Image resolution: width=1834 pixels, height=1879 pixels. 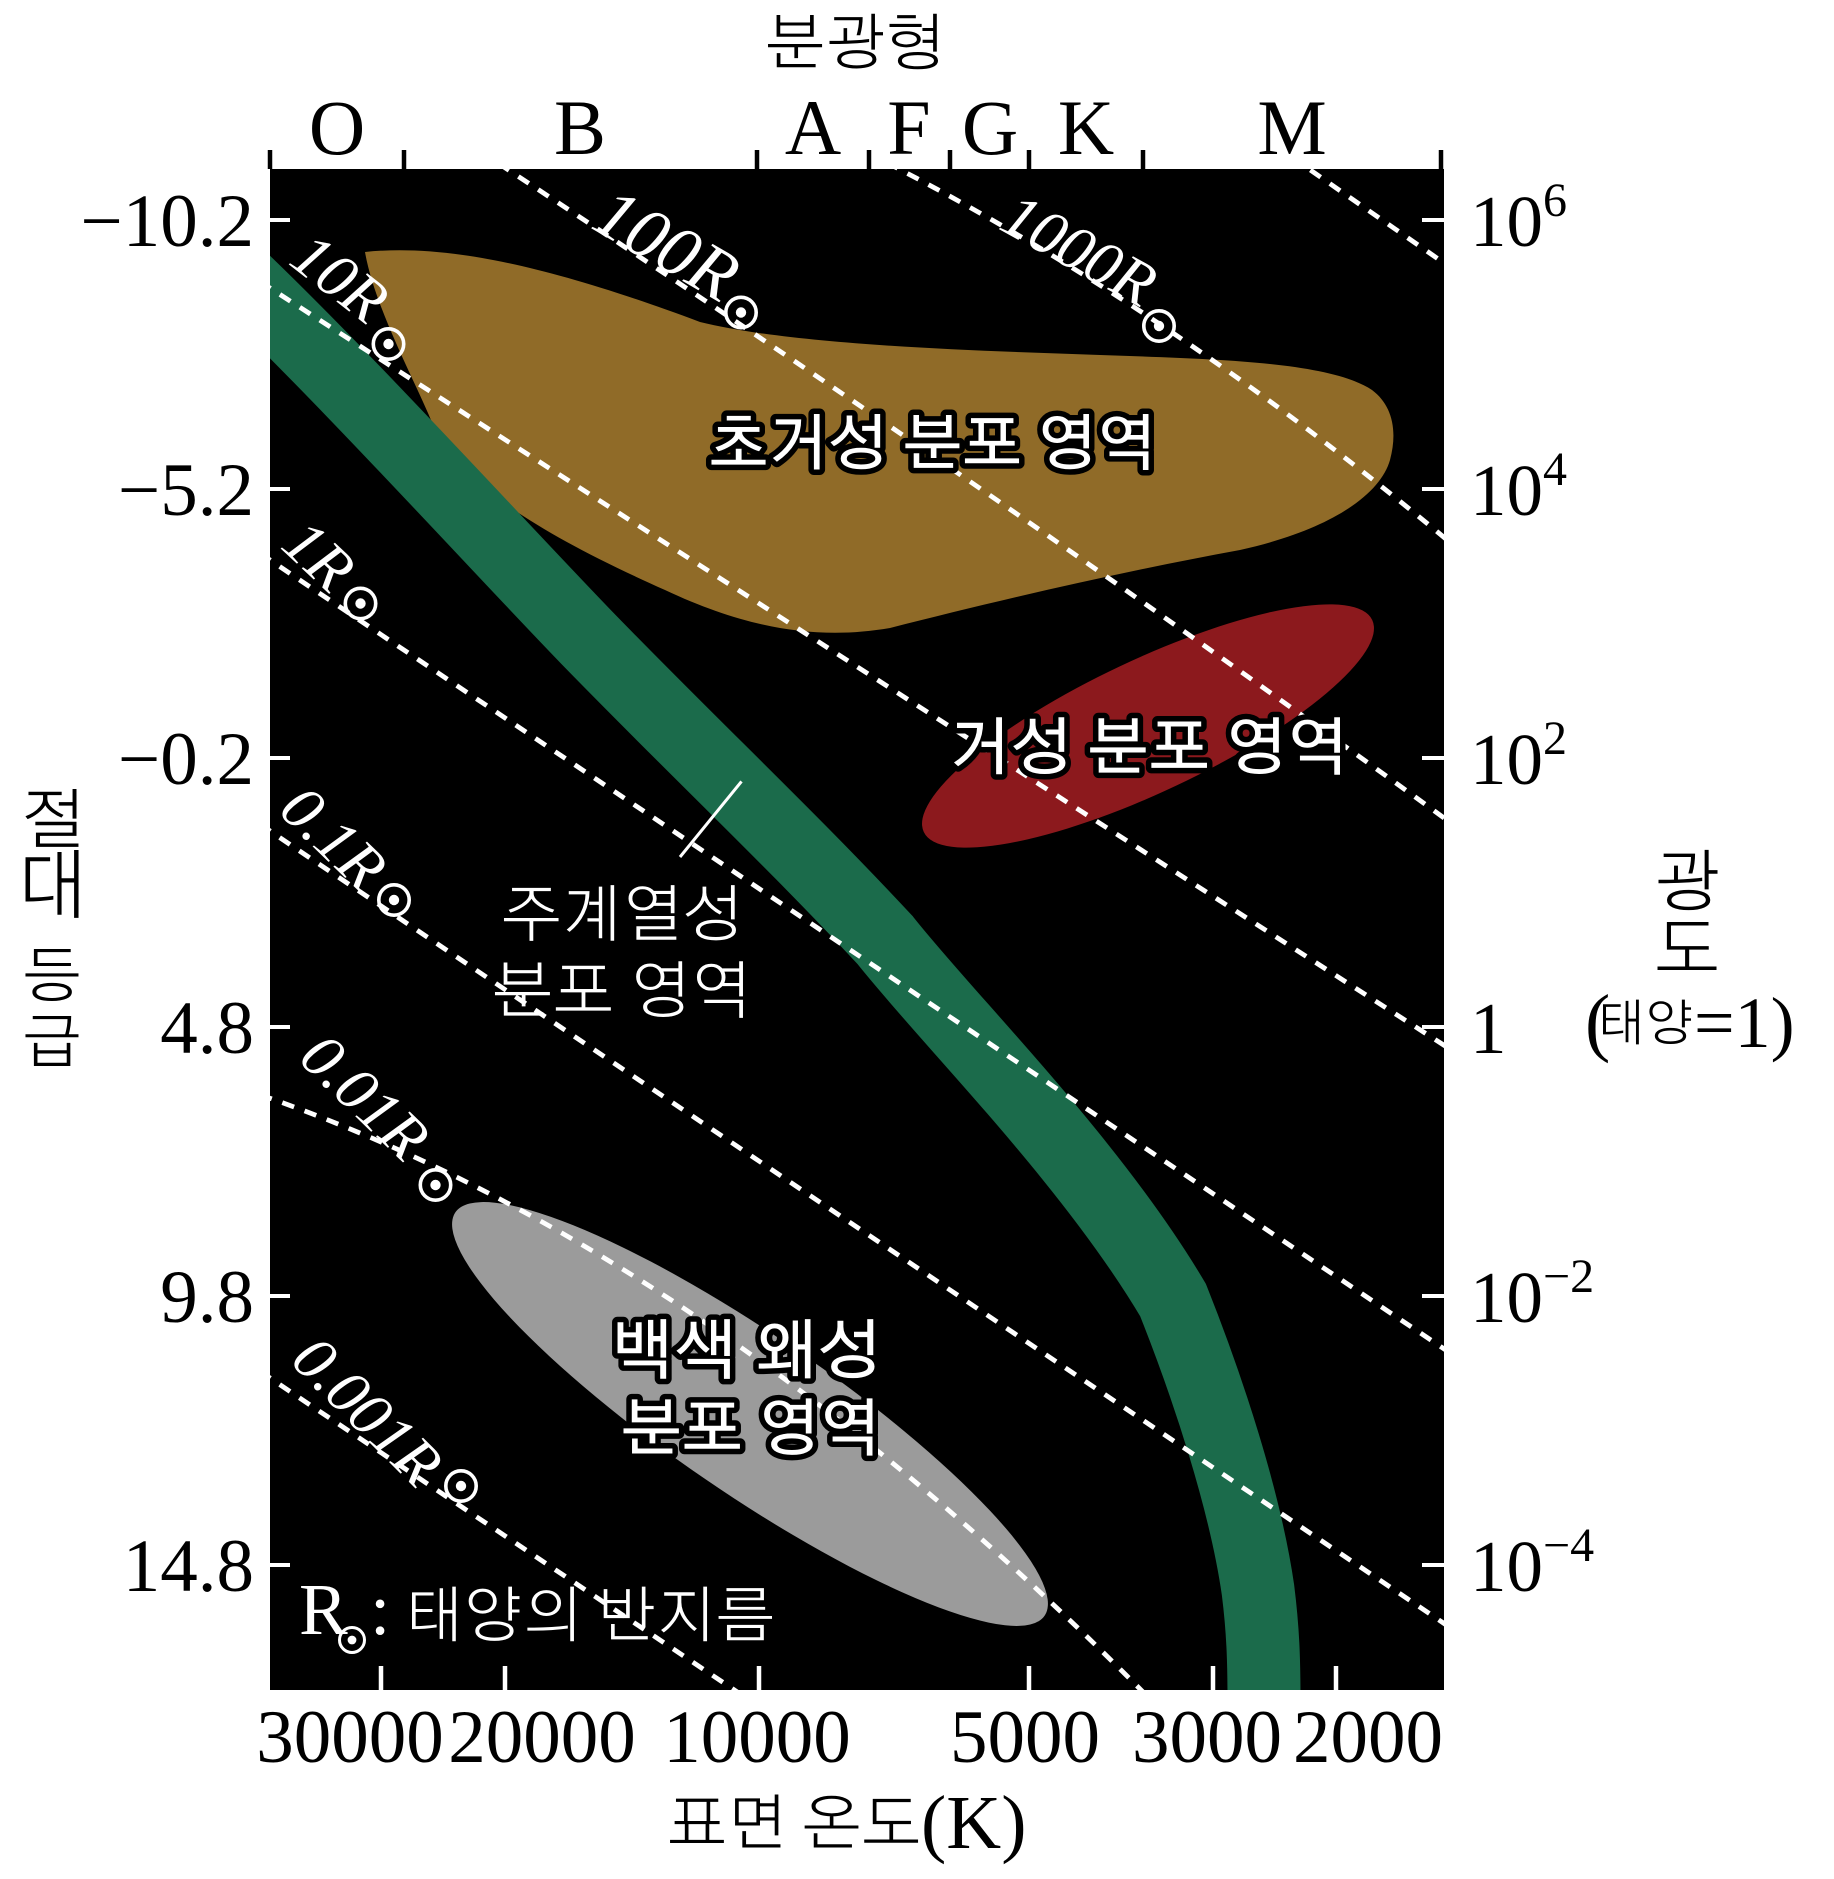 I want to click on svg-text: G, so click(x=990, y=127).